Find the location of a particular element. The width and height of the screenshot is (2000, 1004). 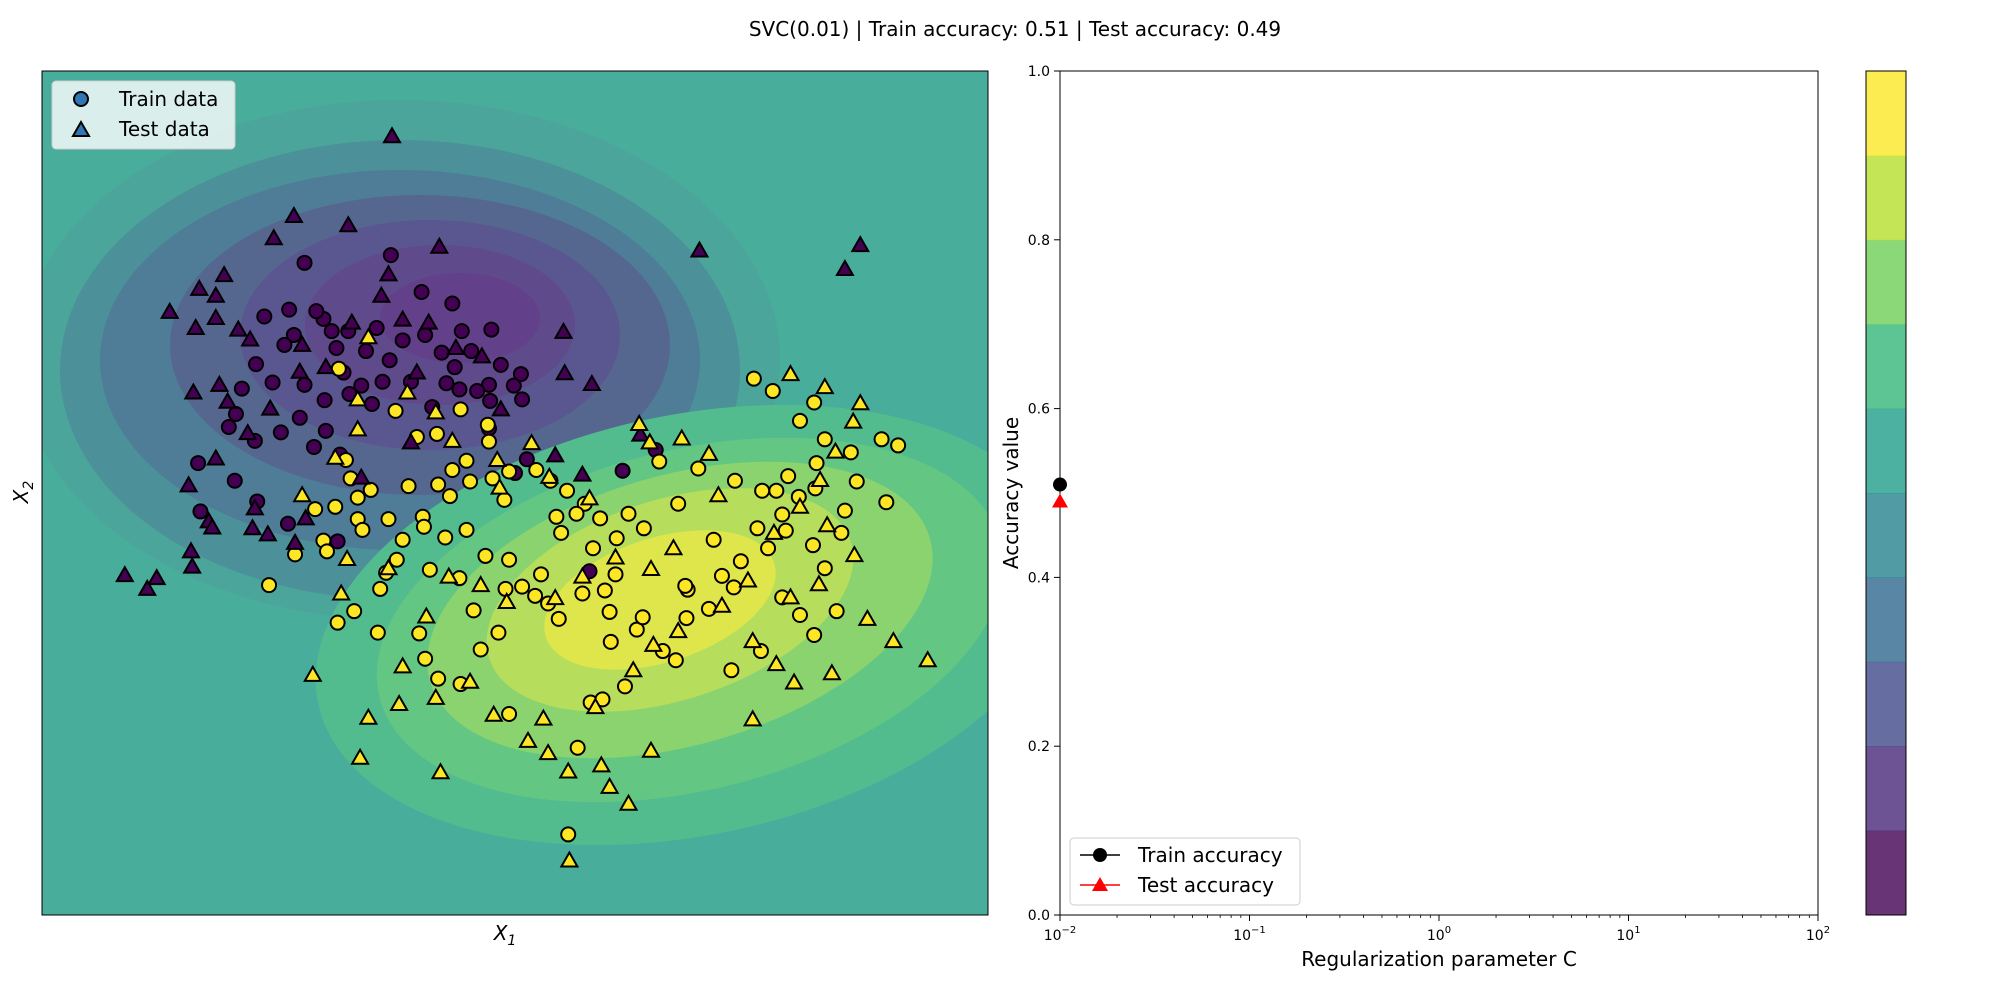

y-tick-label: 0.6 is located at coordinates (1039, 410).